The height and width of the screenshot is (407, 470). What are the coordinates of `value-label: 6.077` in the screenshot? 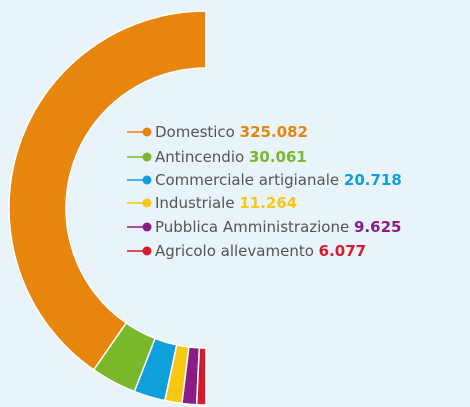 It's located at (342, 251).